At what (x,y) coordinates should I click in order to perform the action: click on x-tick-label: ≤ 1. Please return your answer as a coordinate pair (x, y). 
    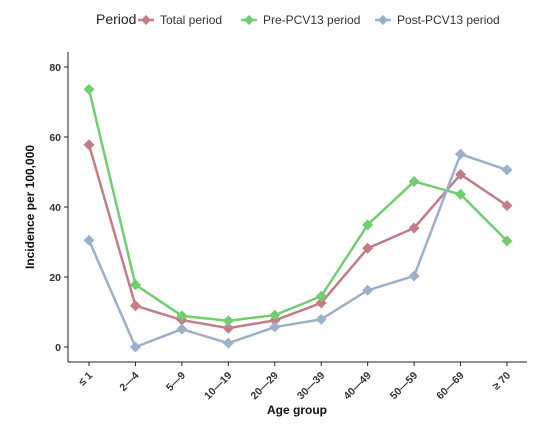
    Looking at the image, I should click on (85, 379).